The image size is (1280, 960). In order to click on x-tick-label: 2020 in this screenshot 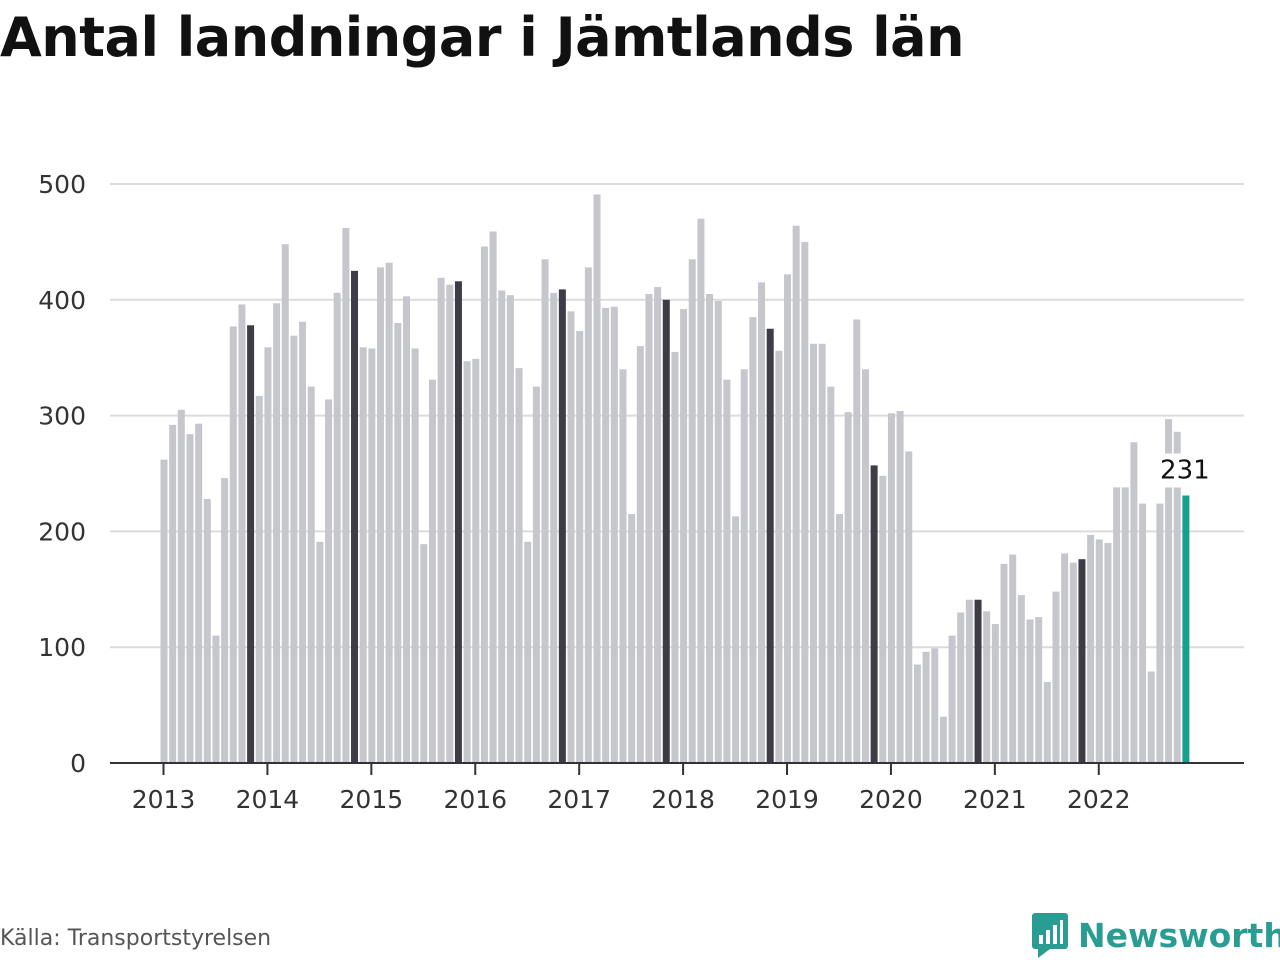, I will do `click(891, 799)`.